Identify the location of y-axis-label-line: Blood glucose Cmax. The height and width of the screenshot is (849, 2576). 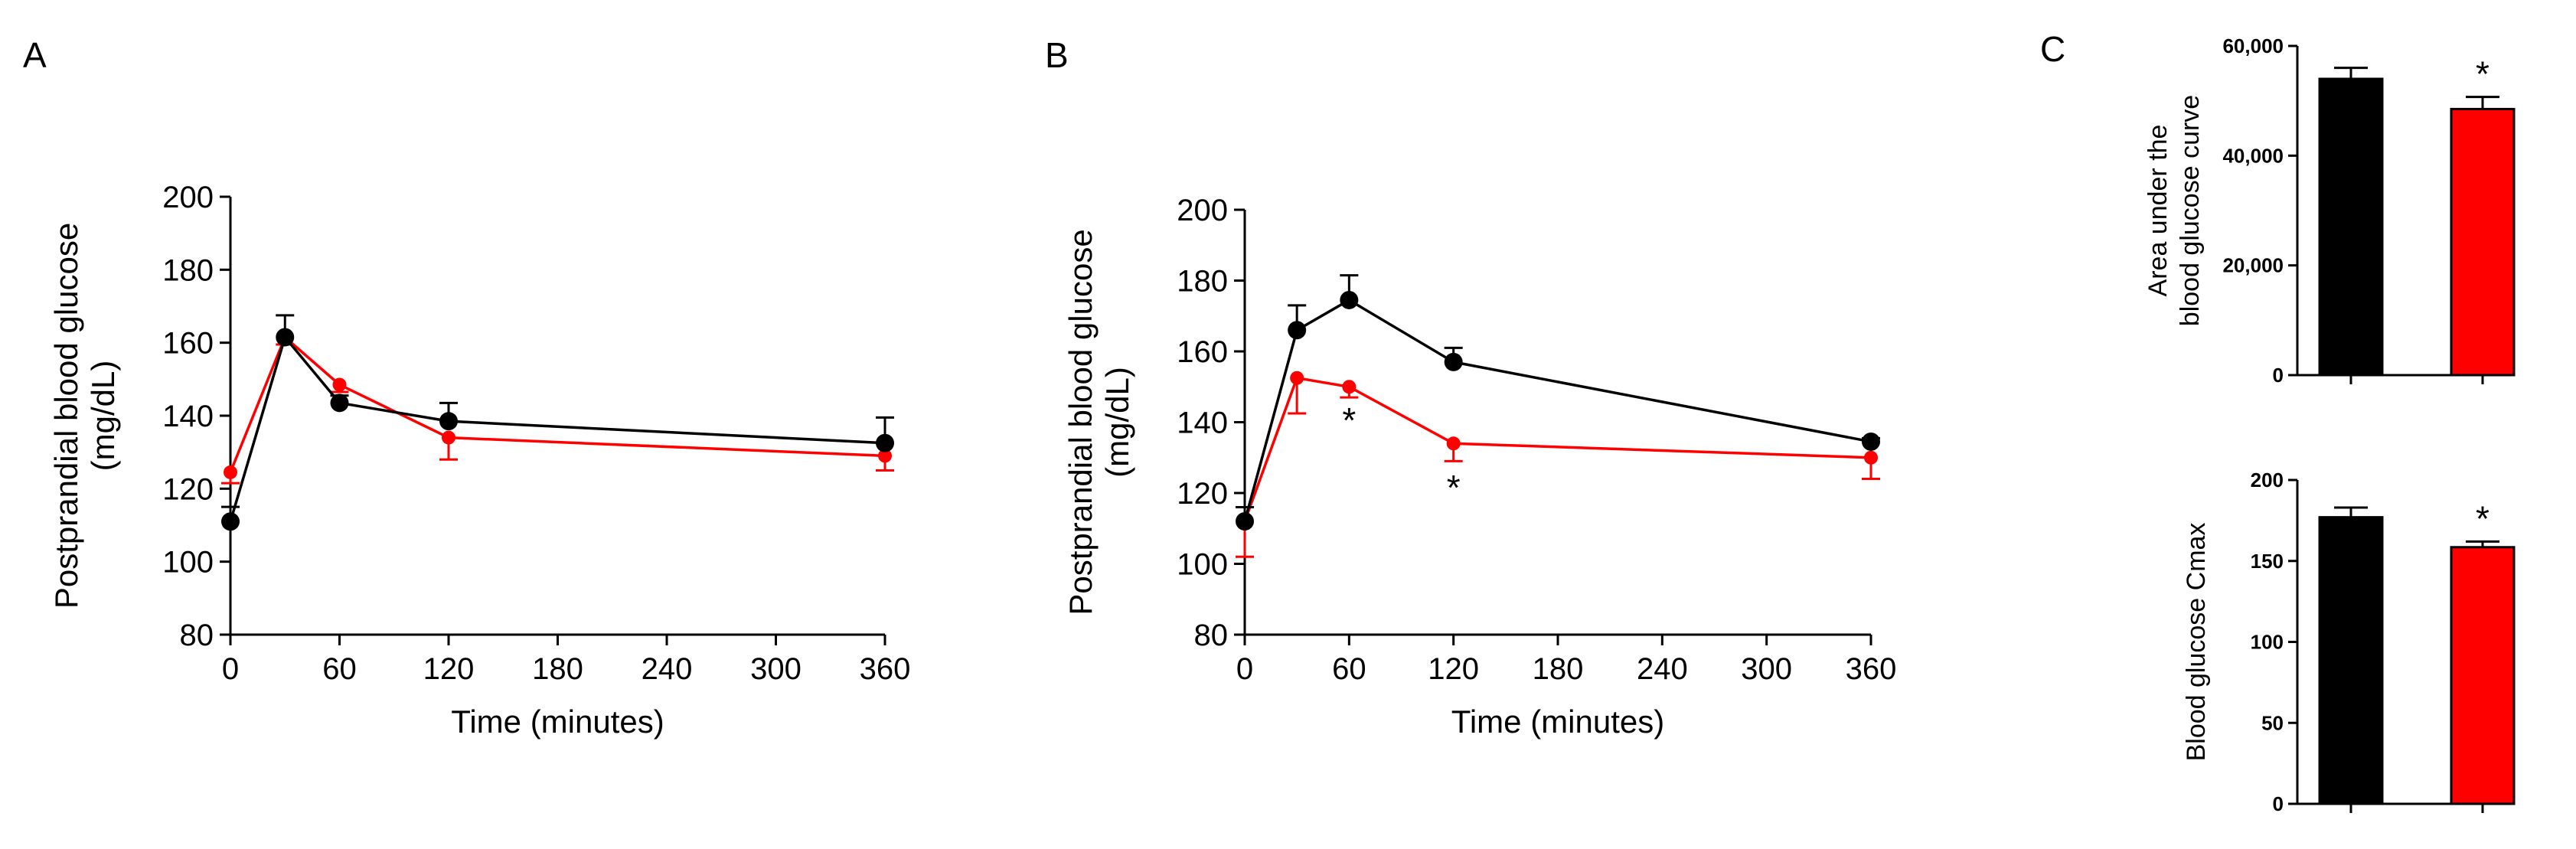
(2196, 642).